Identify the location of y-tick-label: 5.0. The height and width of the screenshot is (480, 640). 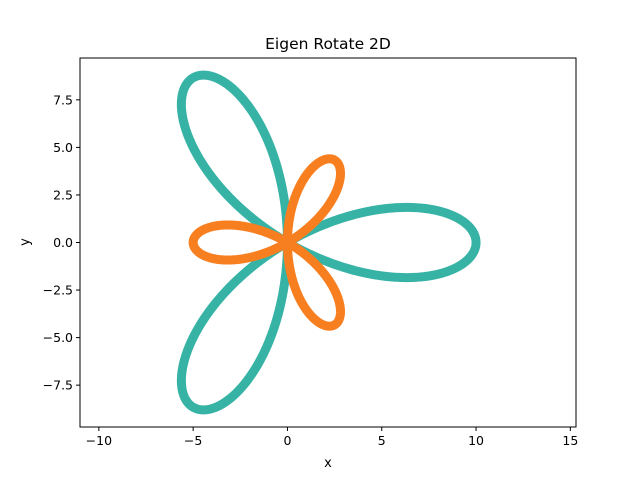
(63, 147).